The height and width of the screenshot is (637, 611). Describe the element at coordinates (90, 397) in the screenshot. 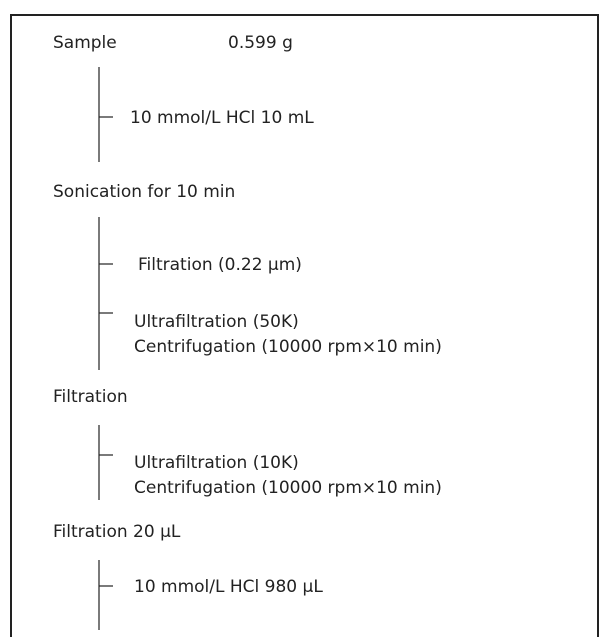

I see `step-label: Filtration` at that location.